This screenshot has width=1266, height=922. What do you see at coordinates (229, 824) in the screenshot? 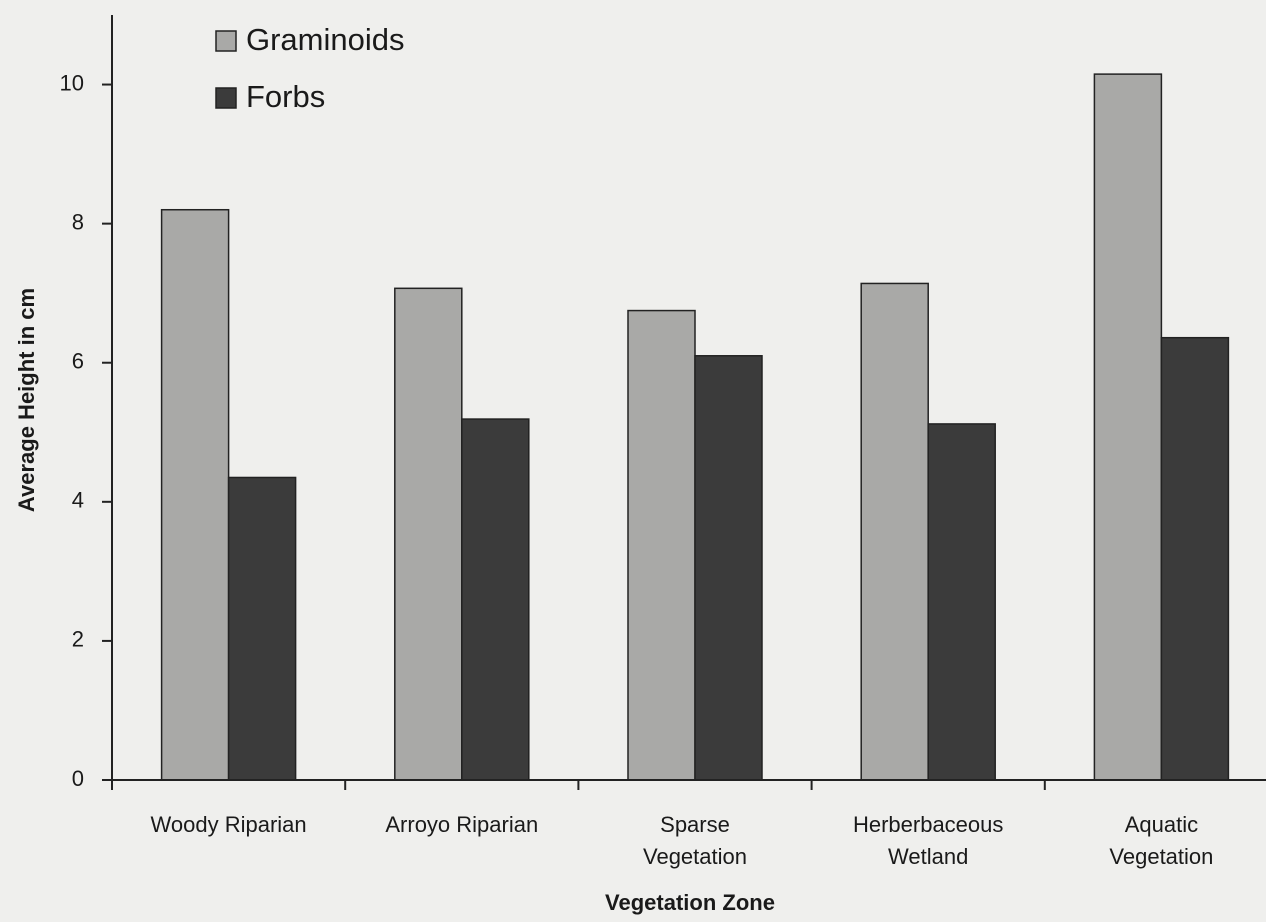
I see `x-tick-label: Woody Riparian` at bounding box center [229, 824].